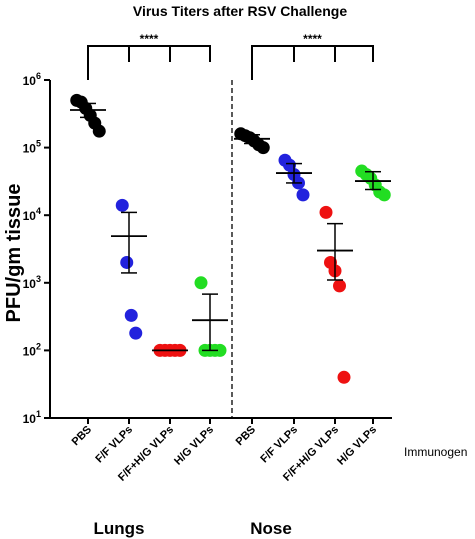  Describe the element at coordinates (38, 279) in the screenshot. I see `y-tick-exponent: 3` at that location.